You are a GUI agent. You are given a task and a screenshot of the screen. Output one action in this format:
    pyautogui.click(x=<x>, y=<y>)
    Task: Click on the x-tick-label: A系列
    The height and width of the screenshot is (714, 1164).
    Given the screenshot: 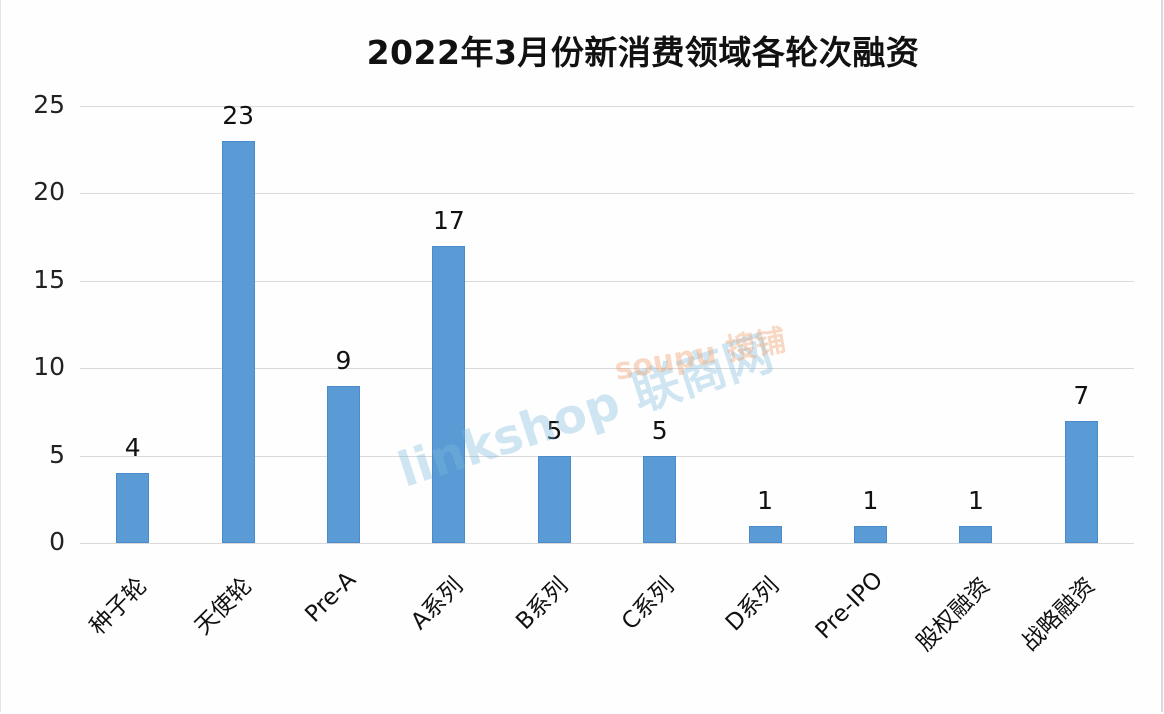 What is the action you would take?
    pyautogui.click(x=437, y=603)
    